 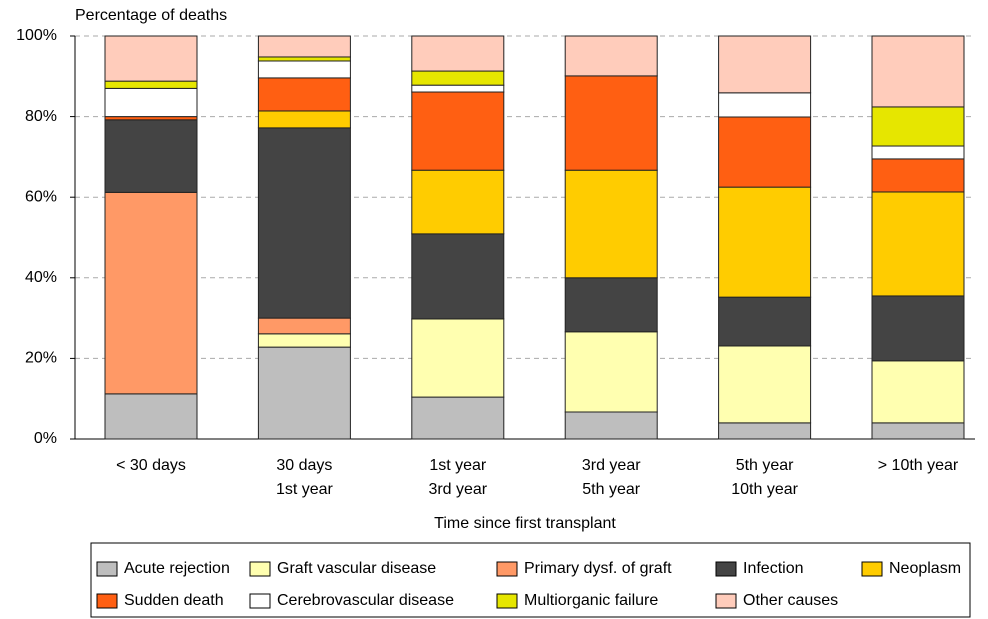 What do you see at coordinates (174, 600) in the screenshot?
I see `legend-label: Sudden death` at bounding box center [174, 600].